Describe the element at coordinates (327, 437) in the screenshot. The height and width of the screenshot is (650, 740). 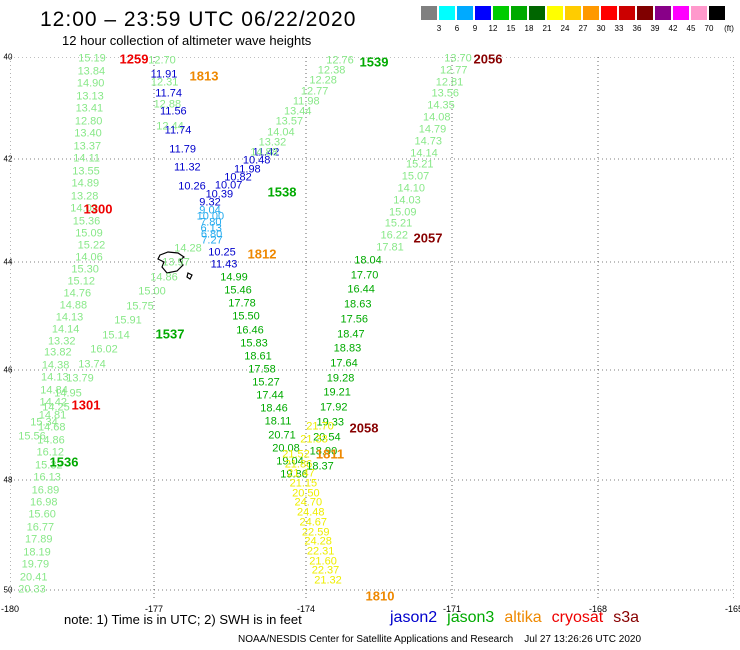
I see `wave-height-value: 20.54` at that location.